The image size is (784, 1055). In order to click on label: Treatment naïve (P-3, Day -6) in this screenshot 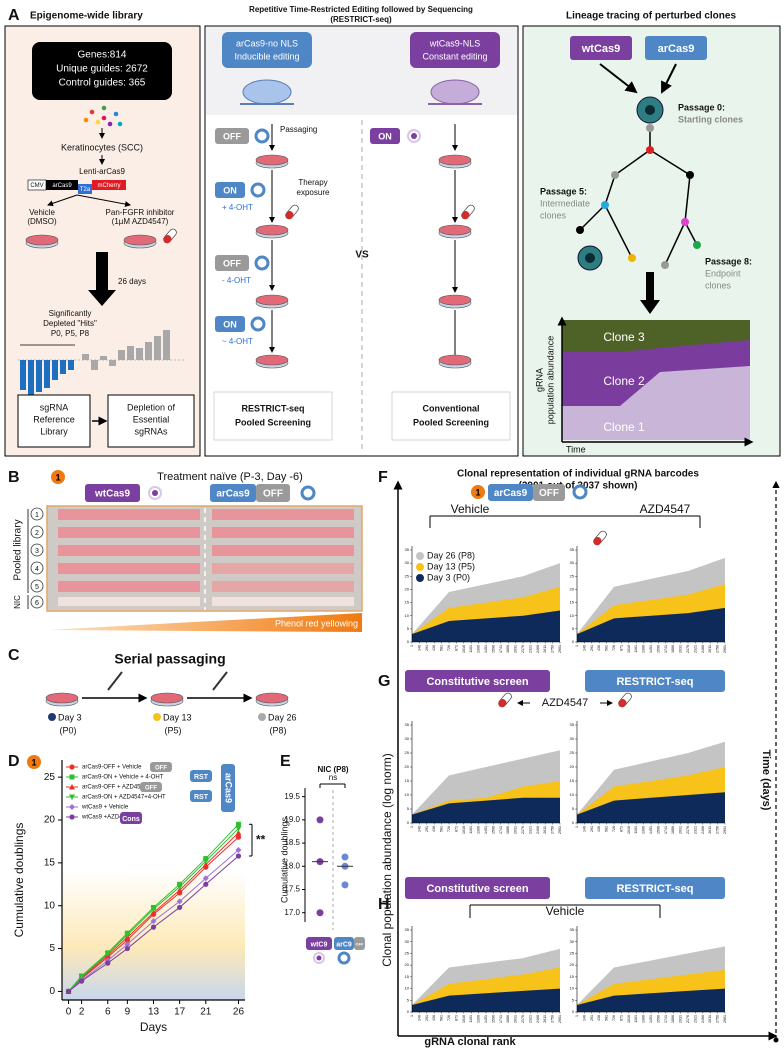, I will do `click(230, 477)`.